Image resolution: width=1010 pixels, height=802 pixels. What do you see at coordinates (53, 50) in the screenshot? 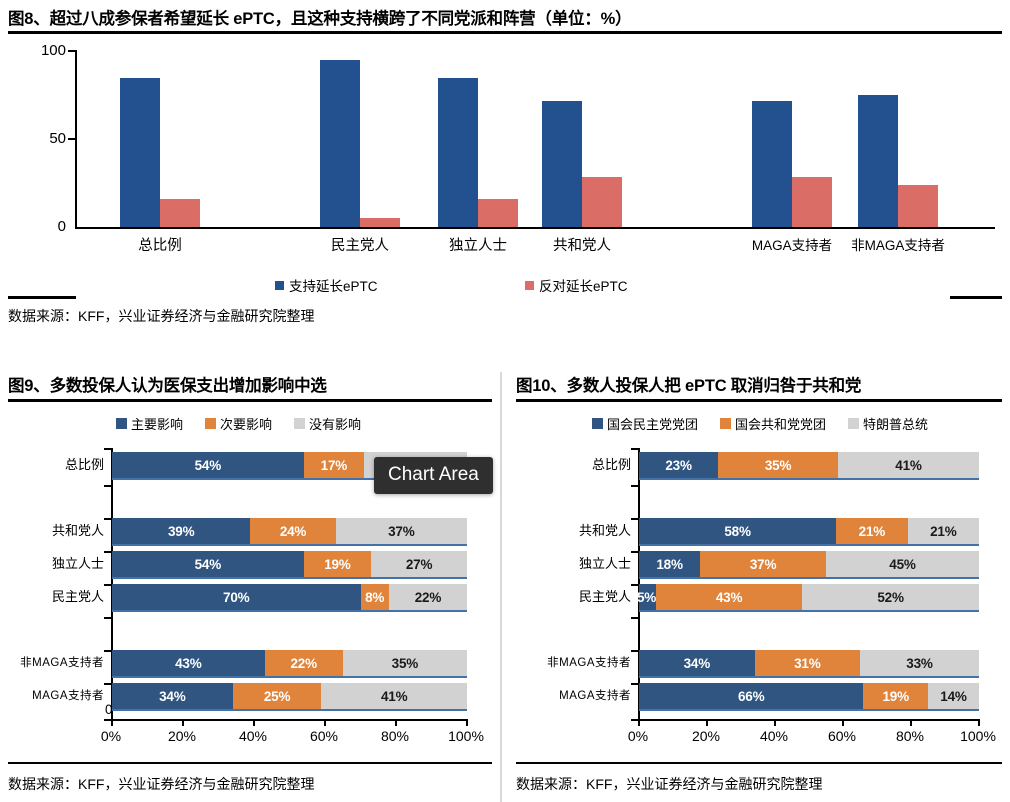
I see `fig8-ytick-100: 100` at bounding box center [53, 50].